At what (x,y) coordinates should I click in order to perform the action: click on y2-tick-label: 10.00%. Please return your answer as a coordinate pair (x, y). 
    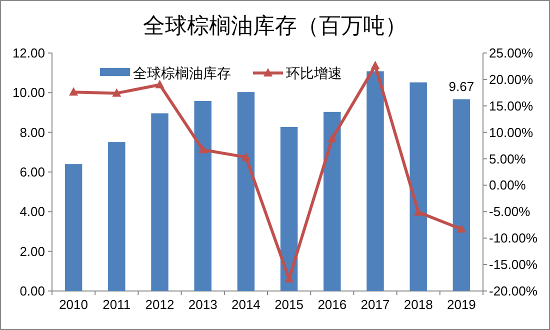
    Looking at the image, I should click on (511, 132).